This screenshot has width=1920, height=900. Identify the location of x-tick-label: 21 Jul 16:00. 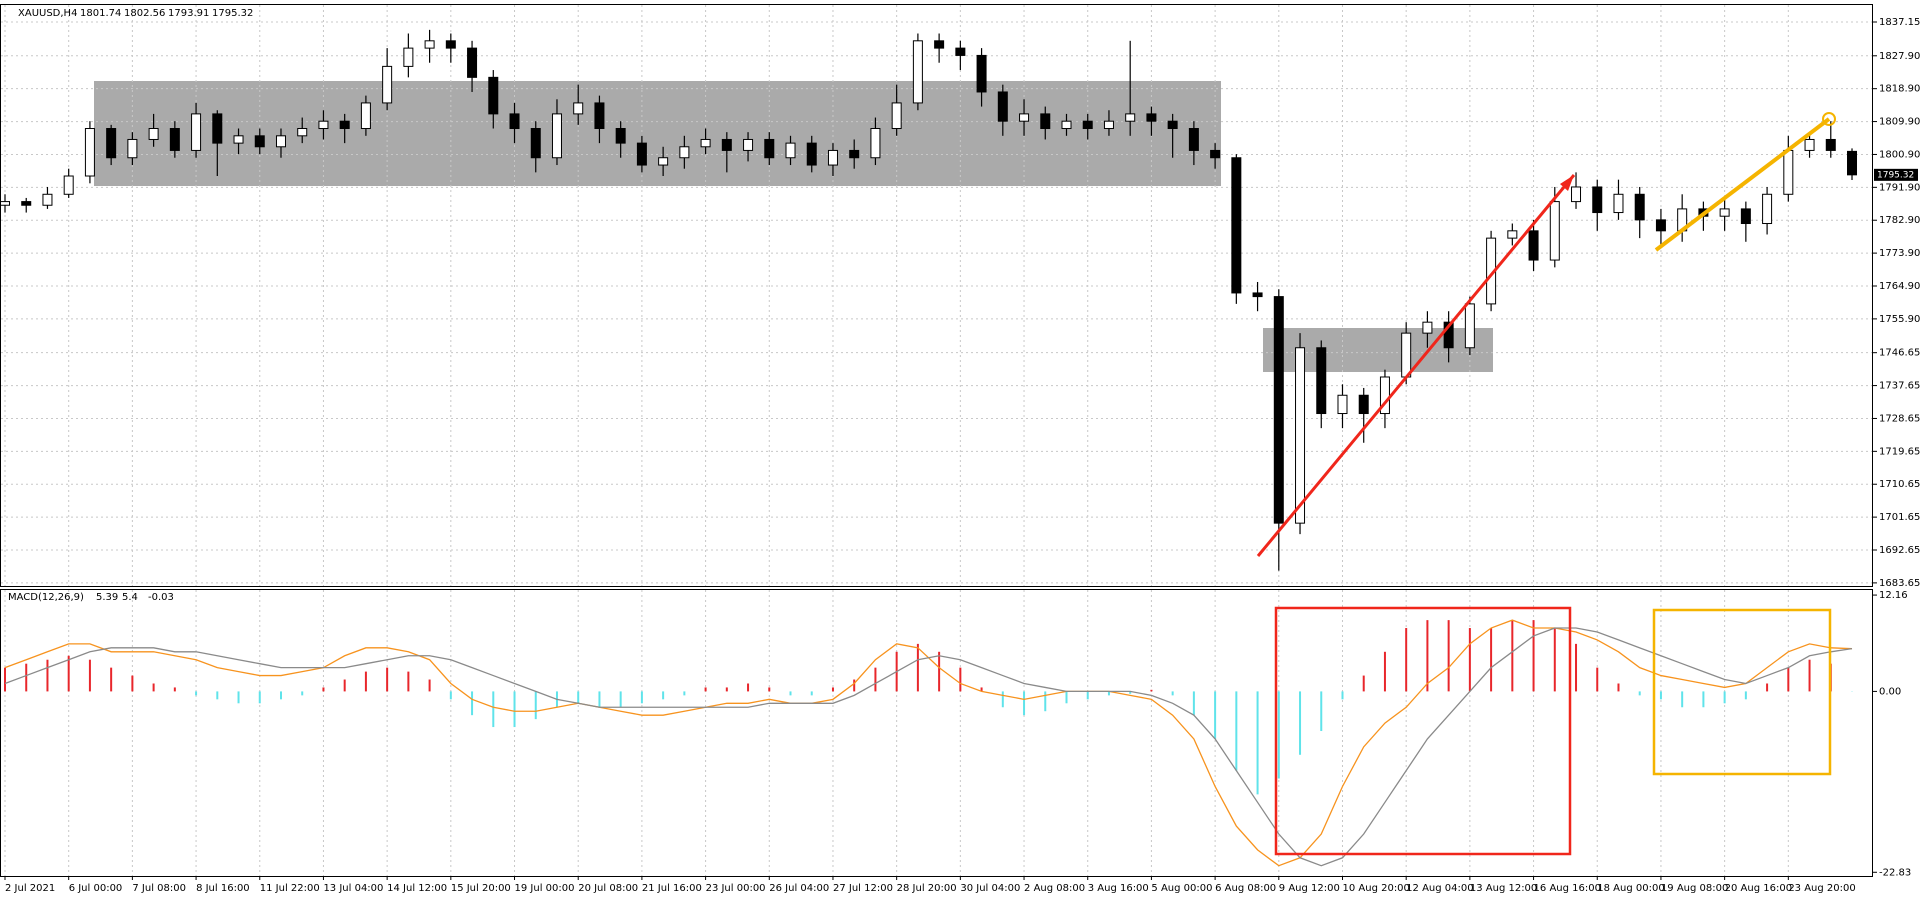
(672, 888).